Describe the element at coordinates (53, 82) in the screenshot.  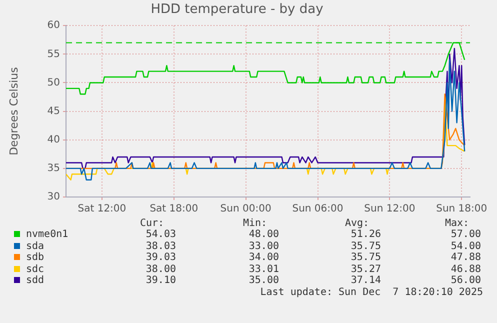
I see `y-tick-label: 50` at that location.